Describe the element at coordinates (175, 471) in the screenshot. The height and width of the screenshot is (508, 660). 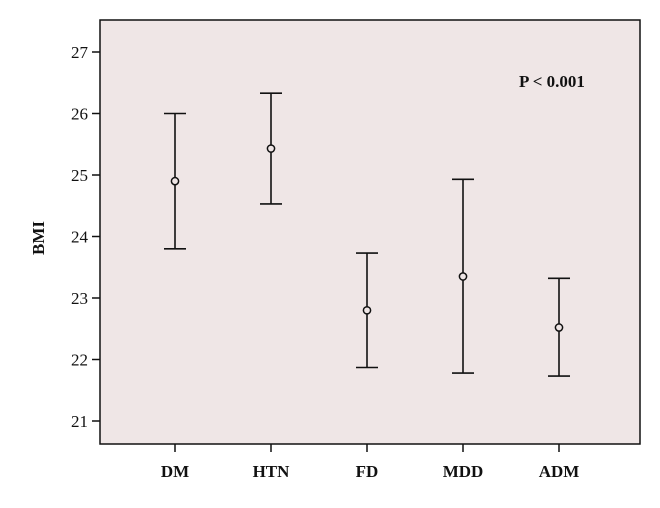
I see `x-tick-label: DM` at that location.